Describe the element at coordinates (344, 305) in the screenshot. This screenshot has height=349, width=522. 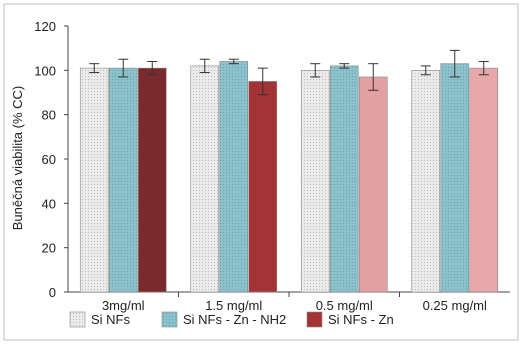
I see `x-tick-label: 0.5 mg/ml` at that location.